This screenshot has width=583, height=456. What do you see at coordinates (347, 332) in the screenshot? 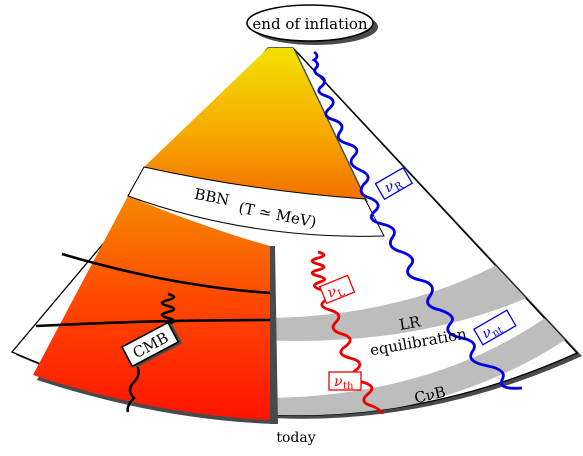
I see `nu-l-wave` at bounding box center [347, 332].